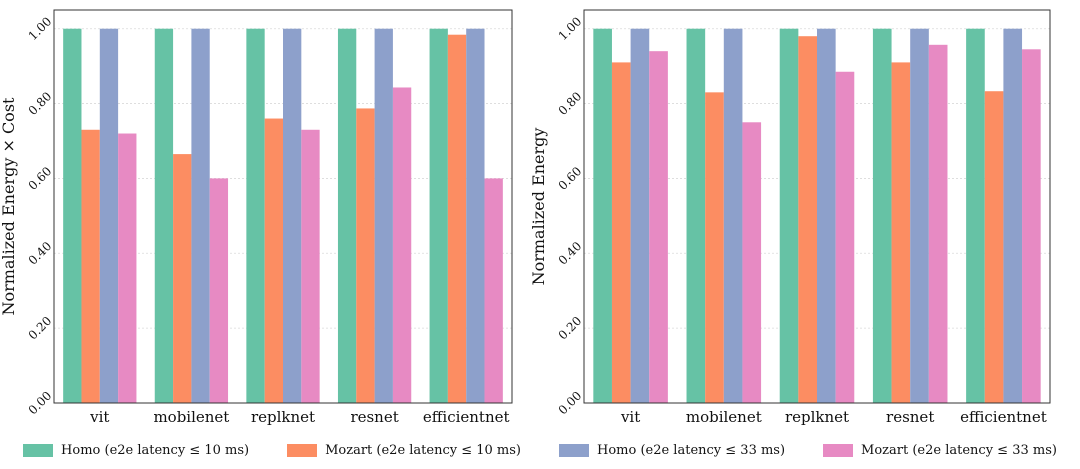 The image size is (1080, 469). I want to click on legend-item-mozart10: Mozart (e2e latency ≤ 10 ms), so click(404, 450).